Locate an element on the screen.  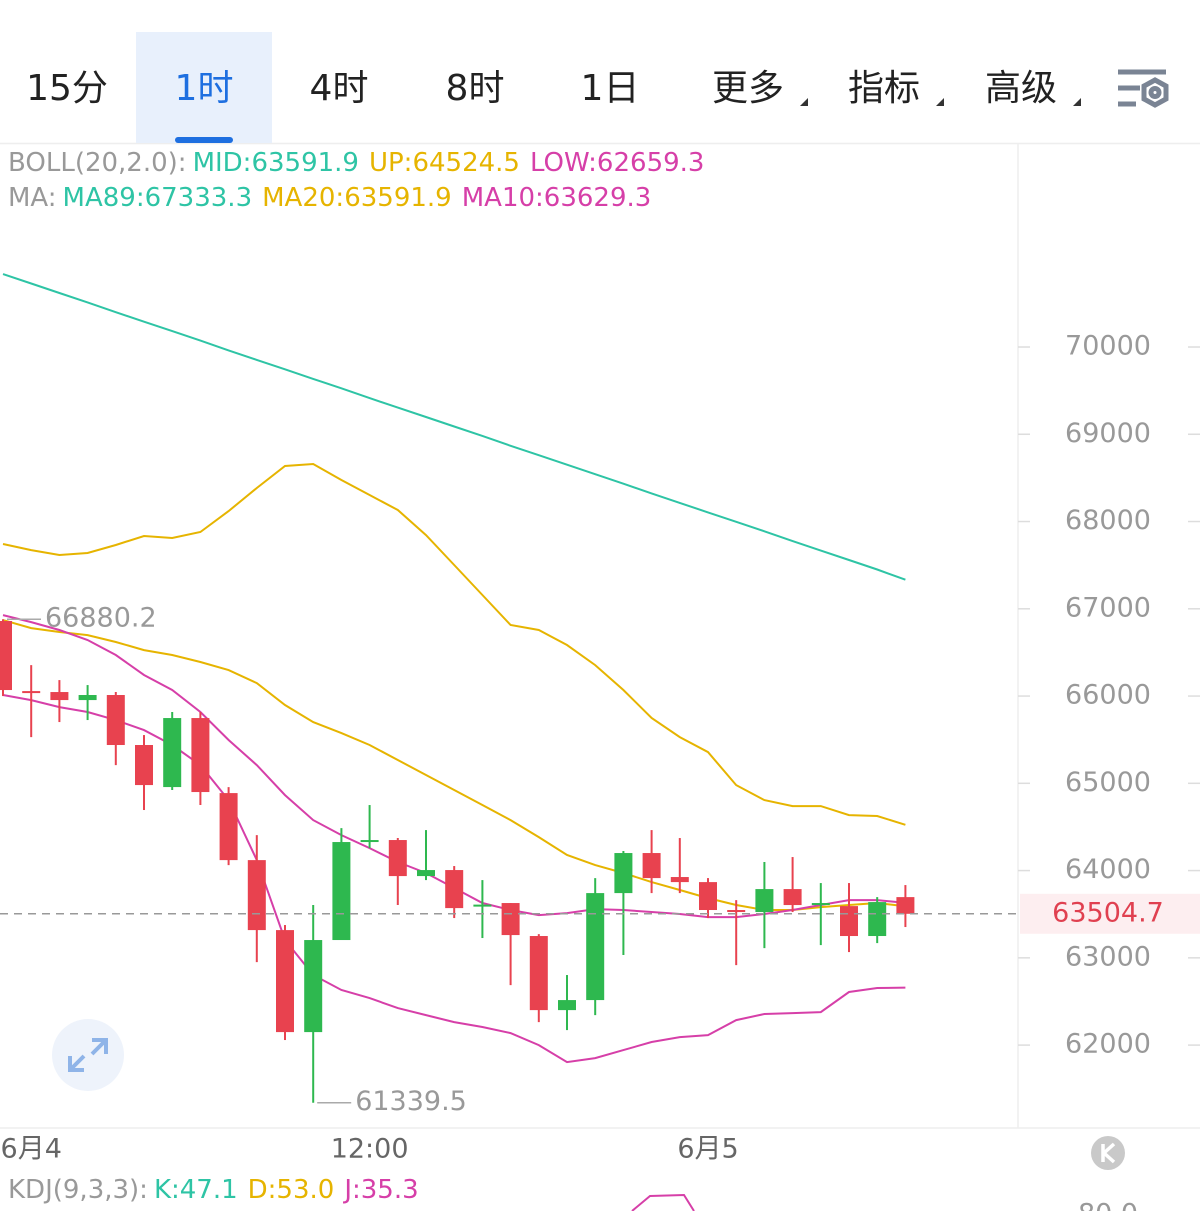
icon-hex is located at coordinates (1155, 92).